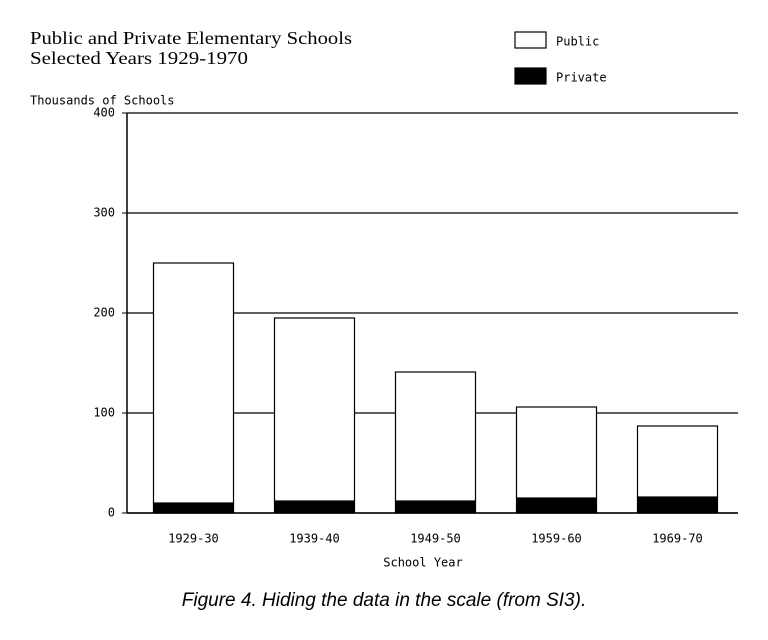 The height and width of the screenshot is (640, 768). Describe the element at coordinates (577, 42) in the screenshot. I see `legend-label: Public` at that location.